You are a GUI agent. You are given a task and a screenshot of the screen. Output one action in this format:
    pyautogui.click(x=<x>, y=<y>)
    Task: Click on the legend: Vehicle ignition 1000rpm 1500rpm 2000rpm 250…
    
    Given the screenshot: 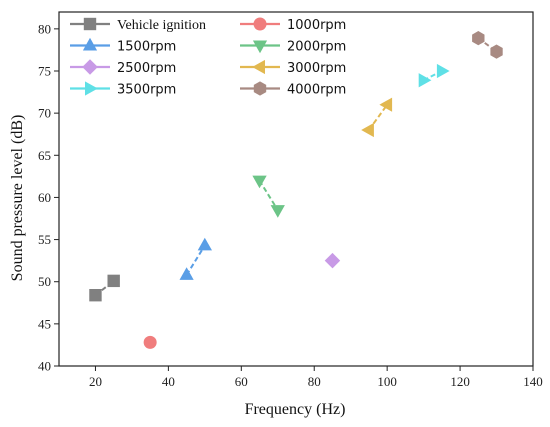 What is the action you would take?
    pyautogui.click(x=208, y=57)
    